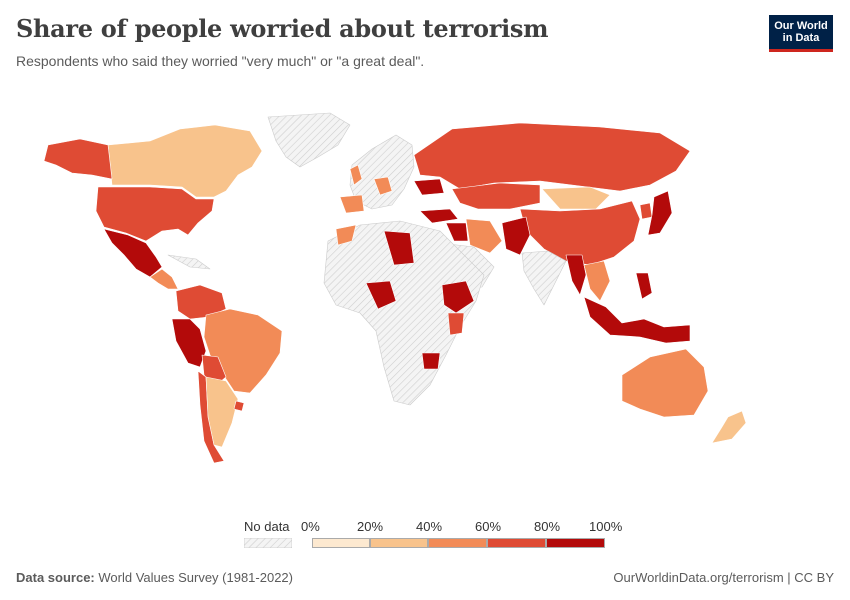 The height and width of the screenshot is (600, 850). What do you see at coordinates (576, 275) in the screenshot?
I see `region-myanmar` at bounding box center [576, 275].